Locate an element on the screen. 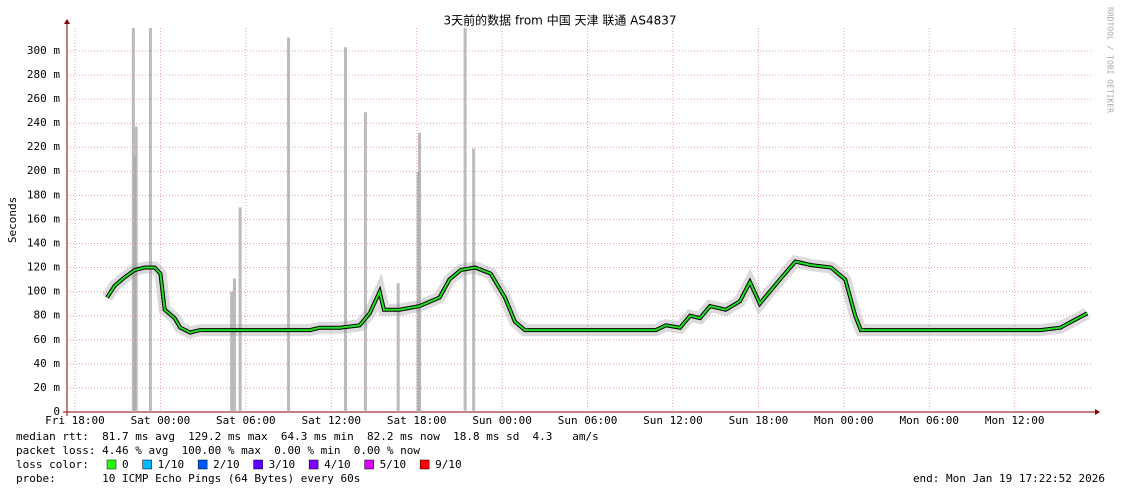  end-time: end: Mon Jan 19 17:22:52 2026 is located at coordinates (1009, 478).